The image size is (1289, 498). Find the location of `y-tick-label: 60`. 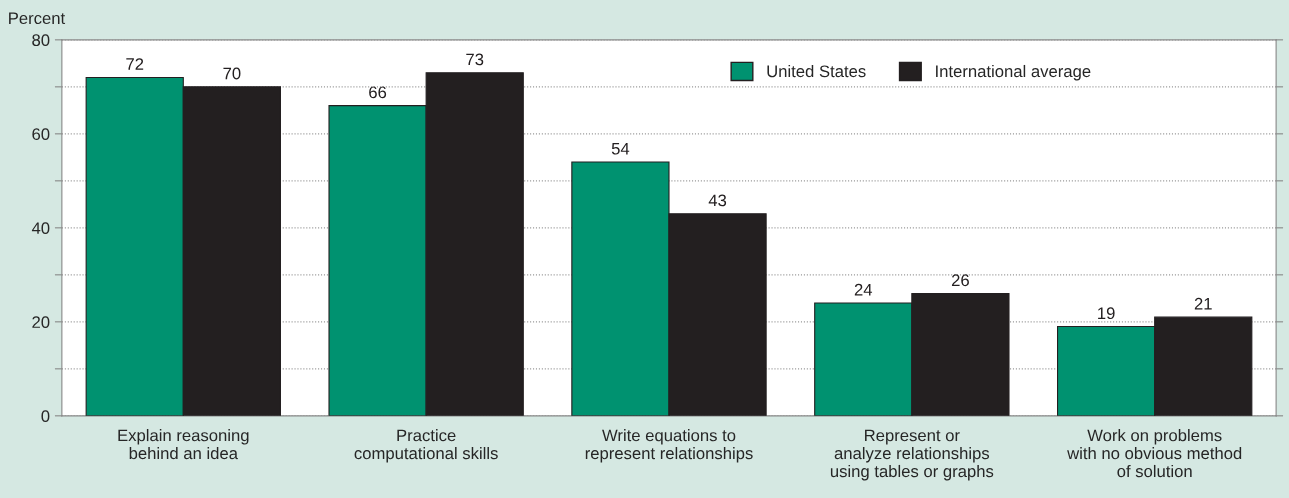

y-tick-label: 60 is located at coordinates (41, 134).